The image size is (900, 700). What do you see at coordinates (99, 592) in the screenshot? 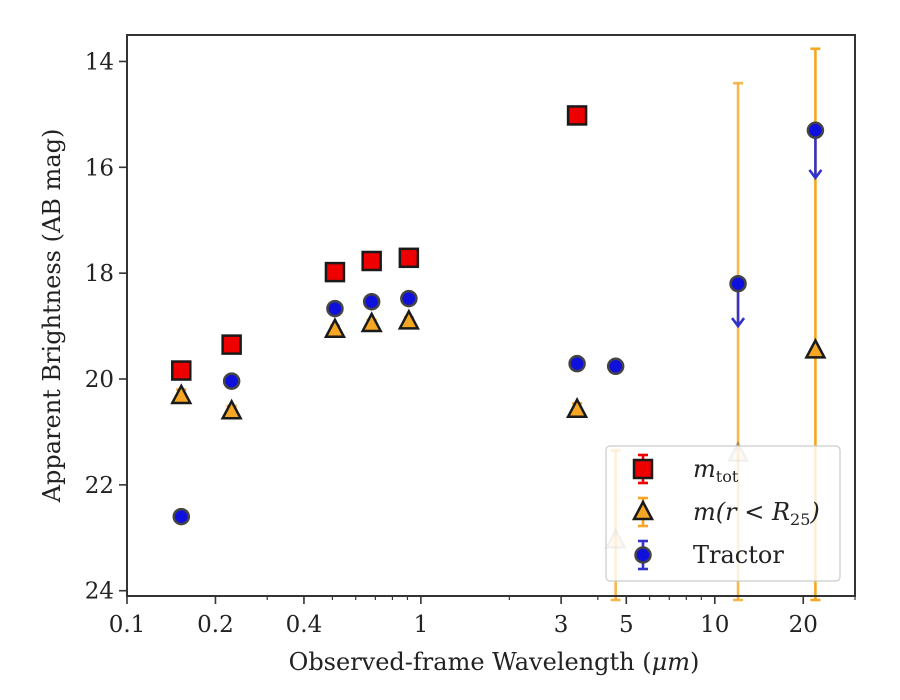
I see `y-tick-label: 24` at bounding box center [99, 592].